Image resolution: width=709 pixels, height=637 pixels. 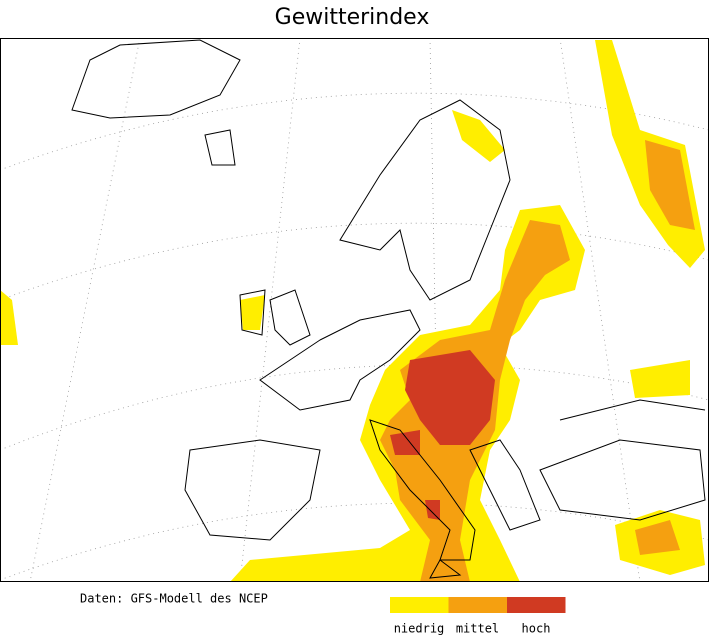 What do you see at coordinates (536, 629) in the screenshot?
I see `legend-label: hoch` at bounding box center [536, 629].